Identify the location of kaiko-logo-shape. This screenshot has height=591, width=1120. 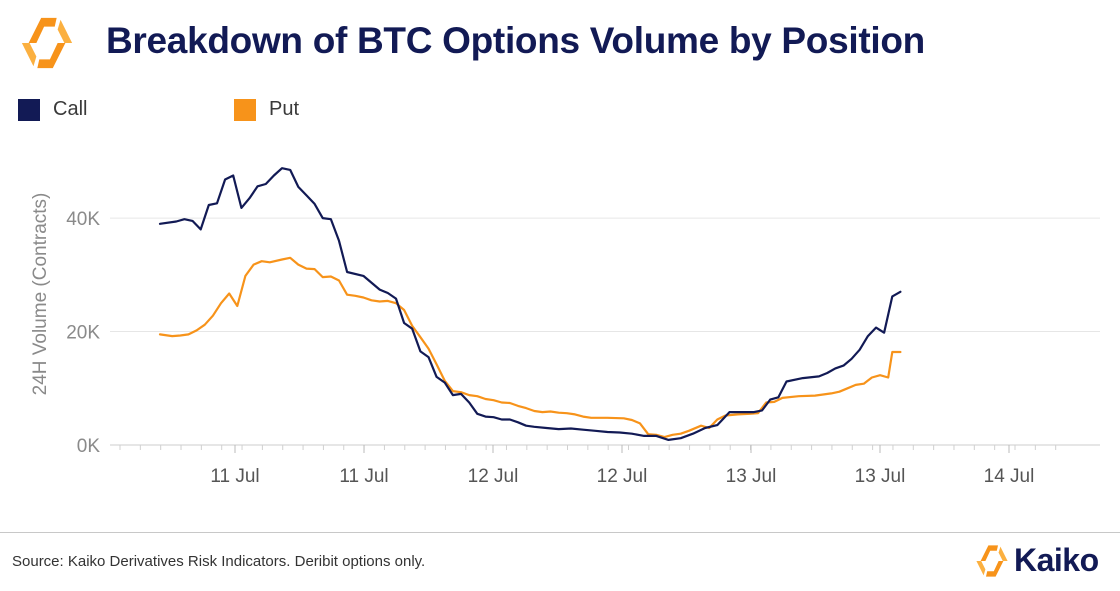
(47, 43).